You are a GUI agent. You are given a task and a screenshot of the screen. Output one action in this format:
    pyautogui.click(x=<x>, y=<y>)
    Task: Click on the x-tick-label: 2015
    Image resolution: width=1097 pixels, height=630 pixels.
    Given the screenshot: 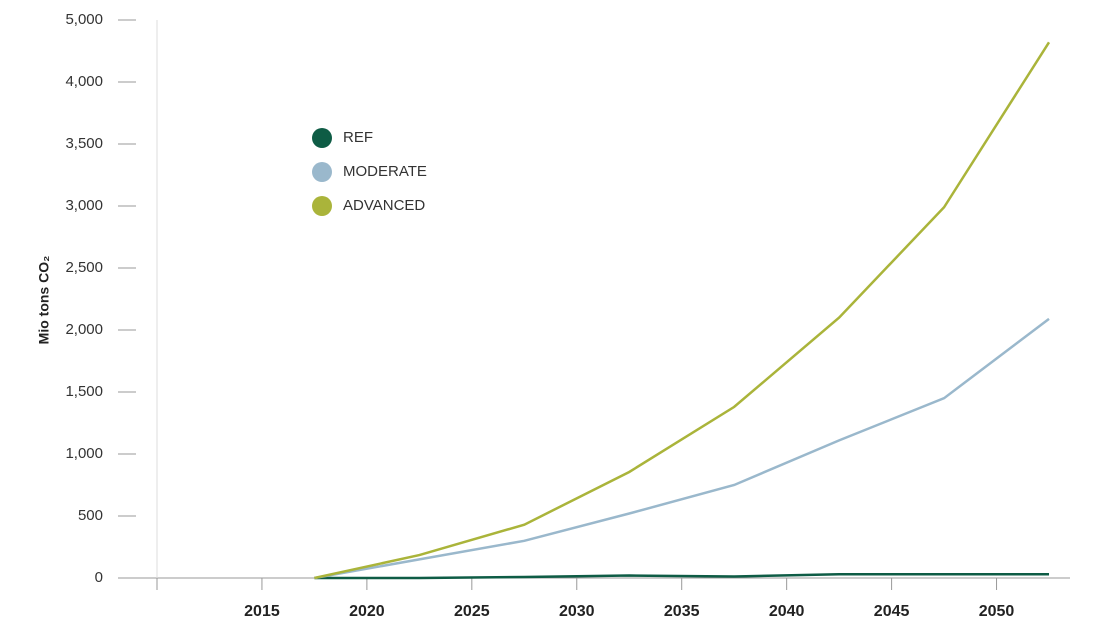 What is the action you would take?
    pyautogui.click(x=262, y=611)
    